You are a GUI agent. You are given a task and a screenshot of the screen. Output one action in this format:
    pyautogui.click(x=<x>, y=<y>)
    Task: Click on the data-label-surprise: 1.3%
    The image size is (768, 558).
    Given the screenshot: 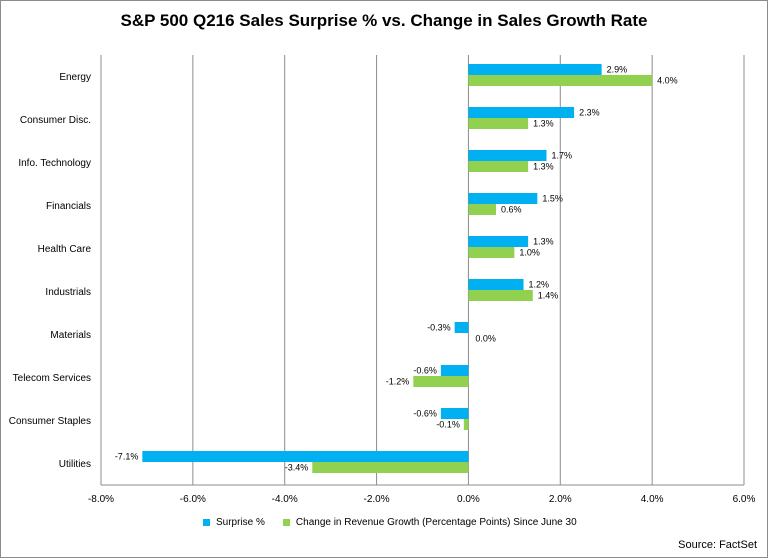 What is the action you would take?
    pyautogui.click(x=543, y=242)
    